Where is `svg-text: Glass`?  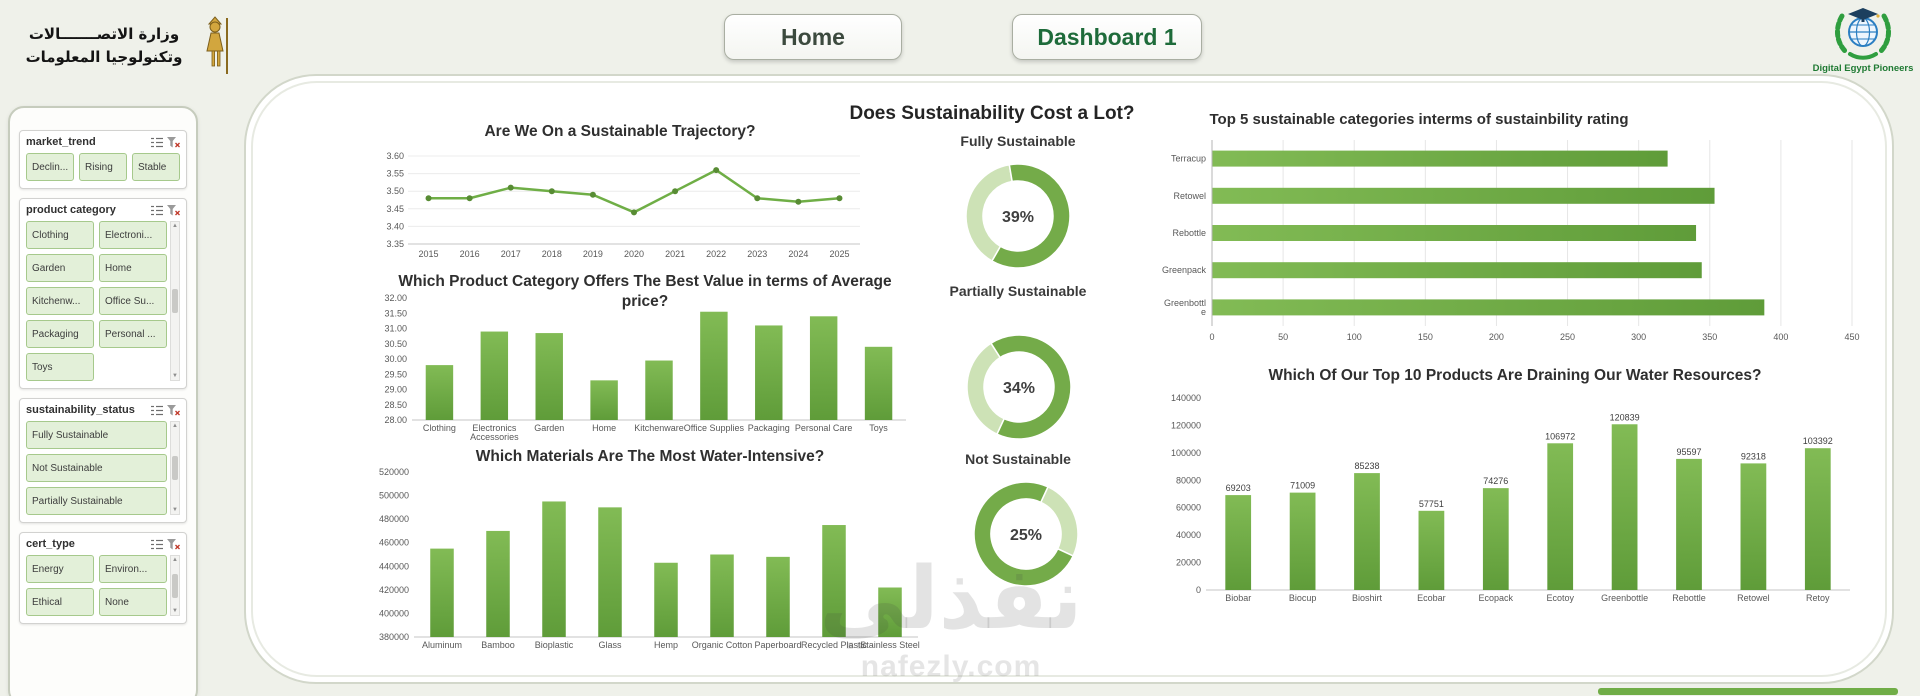
svg-text: Glass is located at coordinates (610, 645).